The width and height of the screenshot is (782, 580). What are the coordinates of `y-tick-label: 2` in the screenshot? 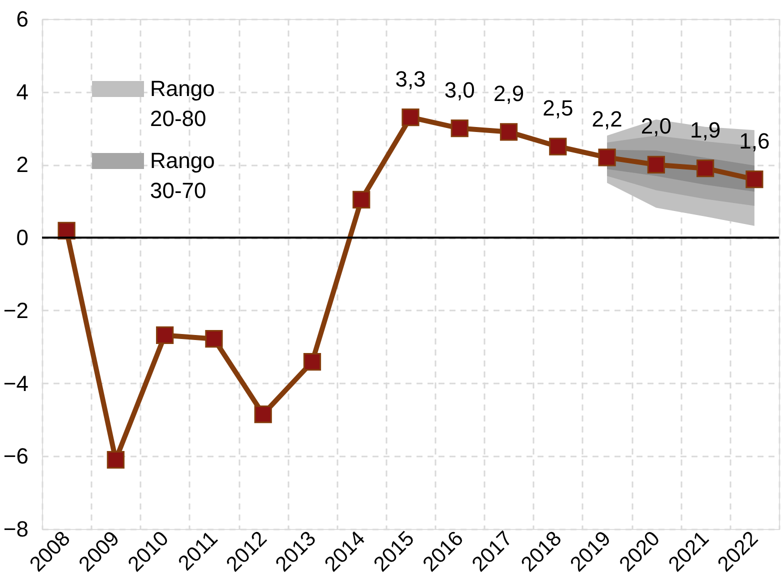 It's located at (22, 165).